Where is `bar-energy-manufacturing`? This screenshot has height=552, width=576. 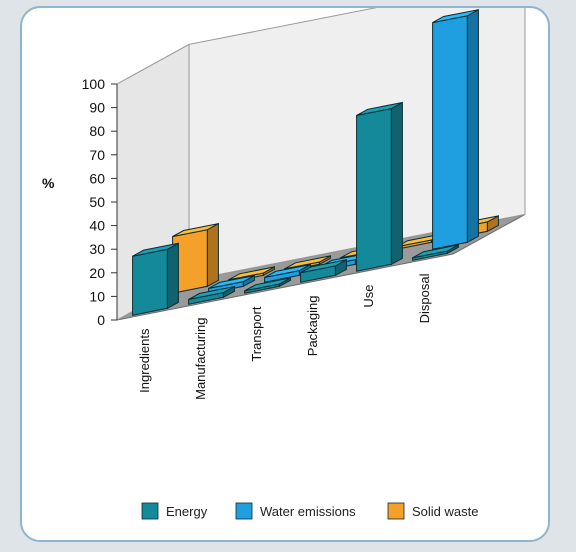
bar-energy-manufacturing is located at coordinates (211, 295).